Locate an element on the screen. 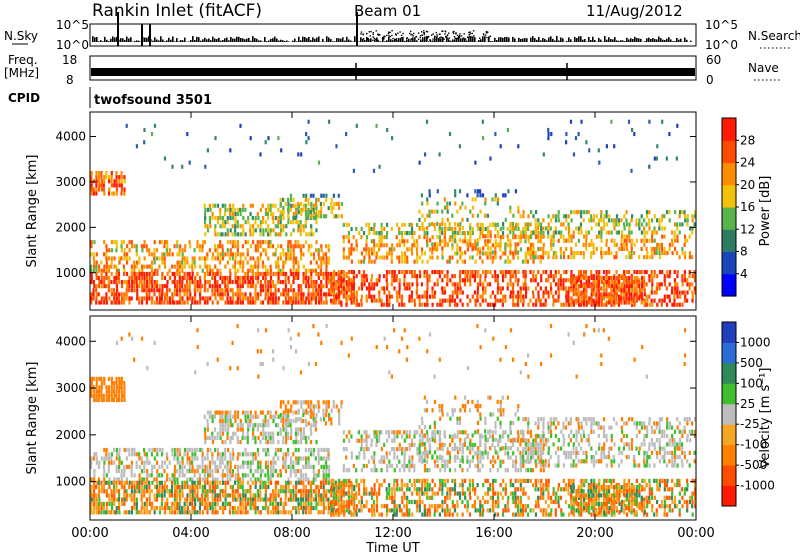  nsearch-label: N.Search is located at coordinates (774, 36).